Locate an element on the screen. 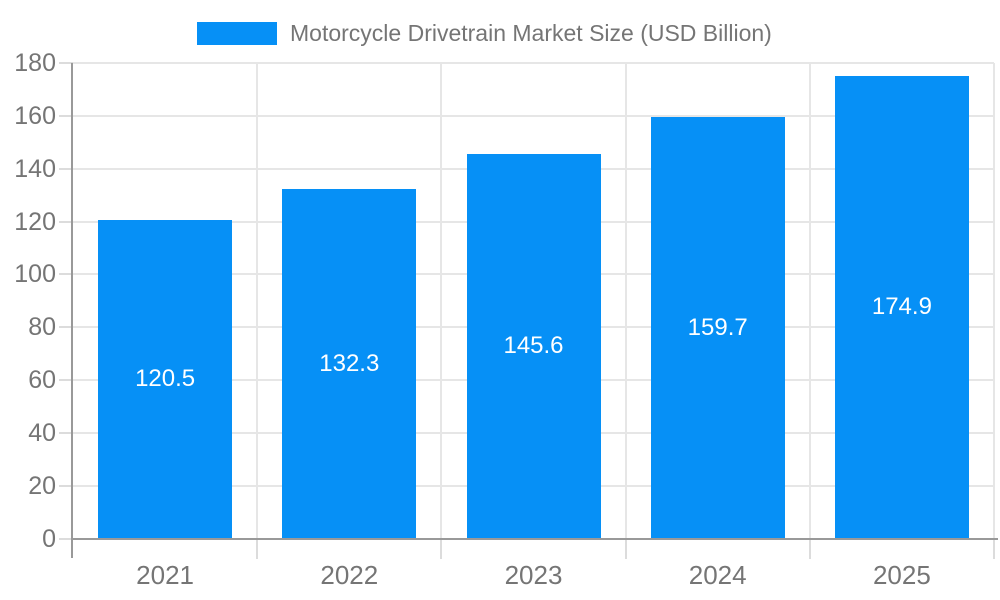  legend-swatch is located at coordinates (237, 33).